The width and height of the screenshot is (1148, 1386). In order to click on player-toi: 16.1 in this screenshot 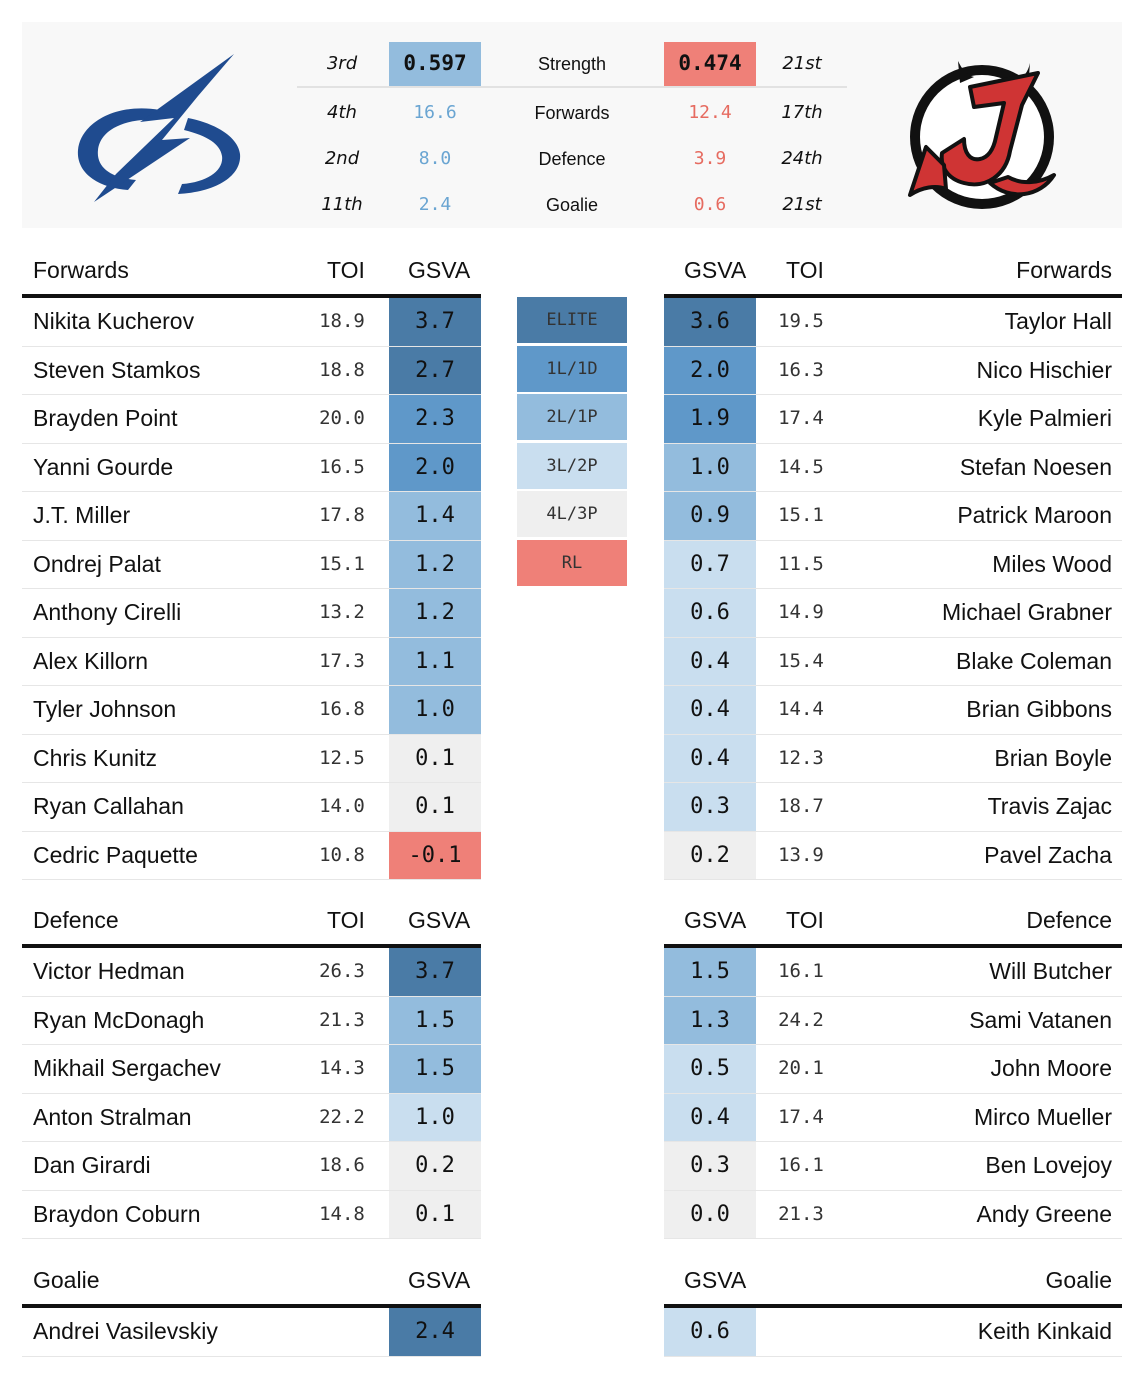, I will do `click(801, 1165)`.